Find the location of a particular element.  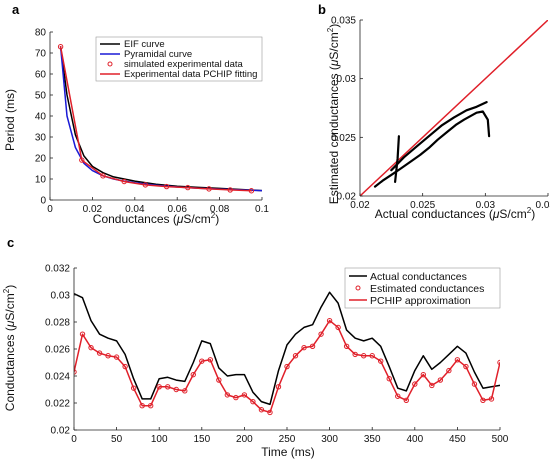

legend-label-estimated: Estimated conductances is located at coordinates (427, 289).